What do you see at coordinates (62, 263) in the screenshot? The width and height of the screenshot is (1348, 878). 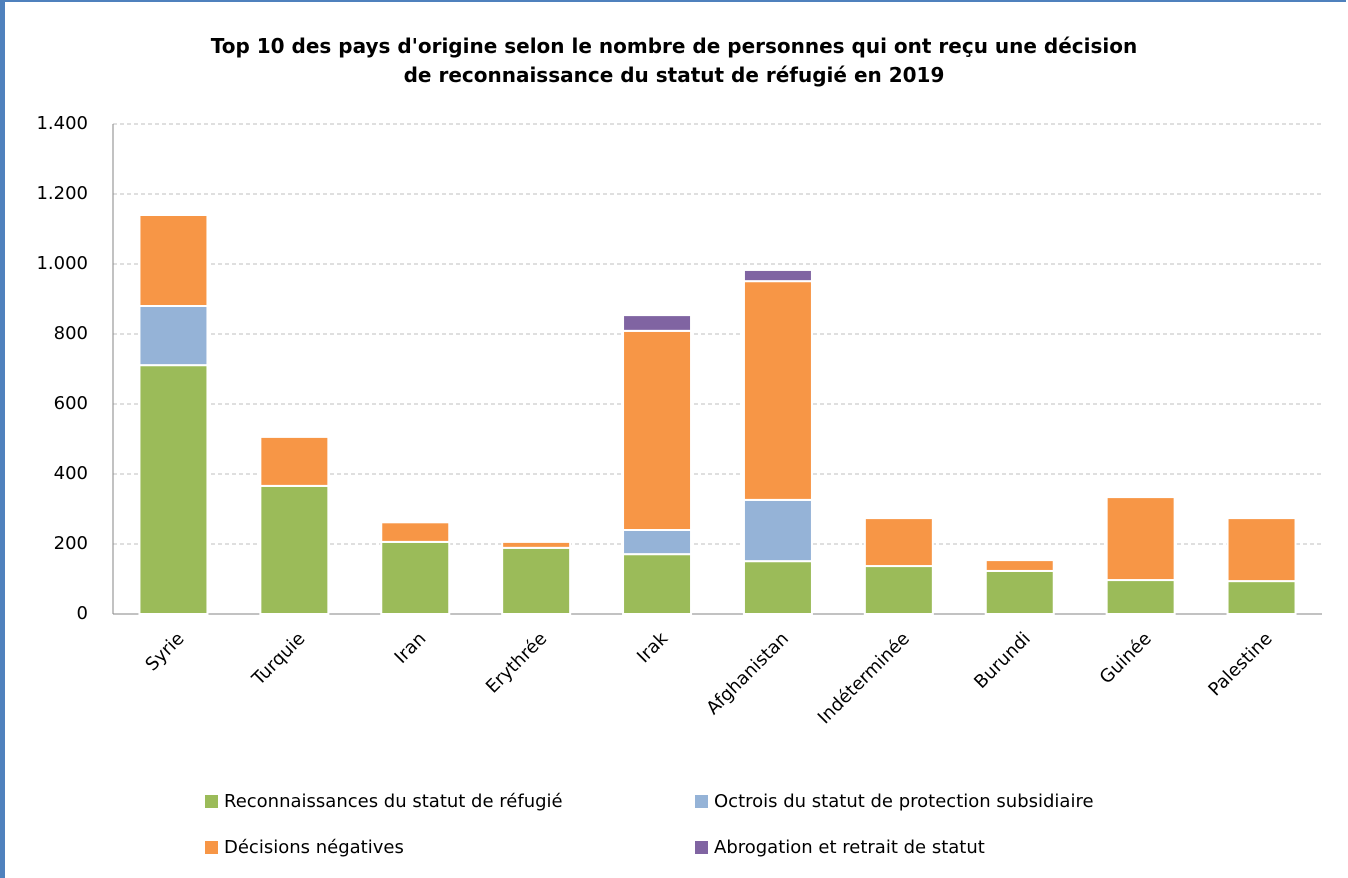 I see `y-tick-label: 1.000` at bounding box center [62, 263].